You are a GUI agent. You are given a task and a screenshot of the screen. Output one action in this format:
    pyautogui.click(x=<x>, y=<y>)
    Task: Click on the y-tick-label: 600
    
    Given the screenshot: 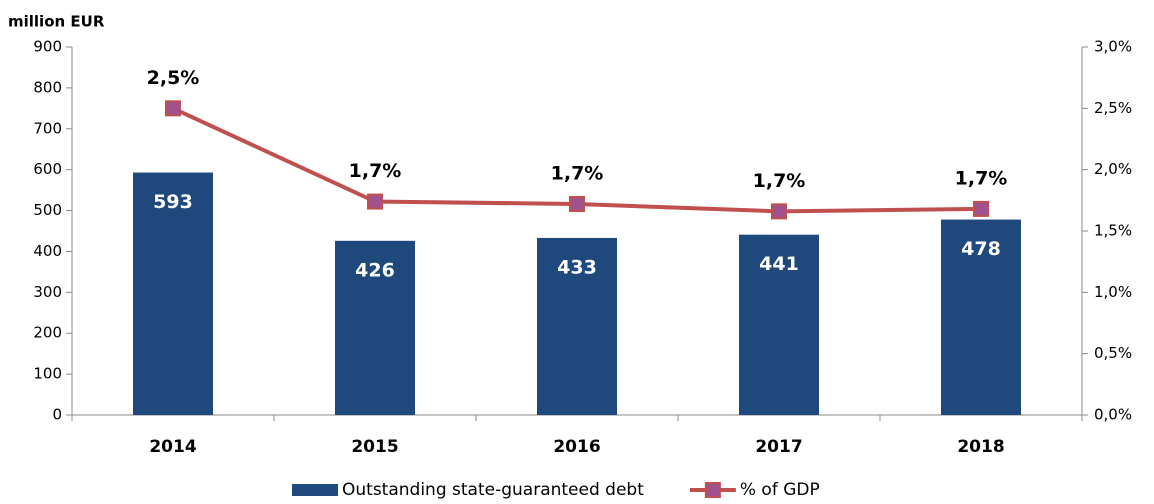 What is the action you would take?
    pyautogui.click(x=47, y=169)
    